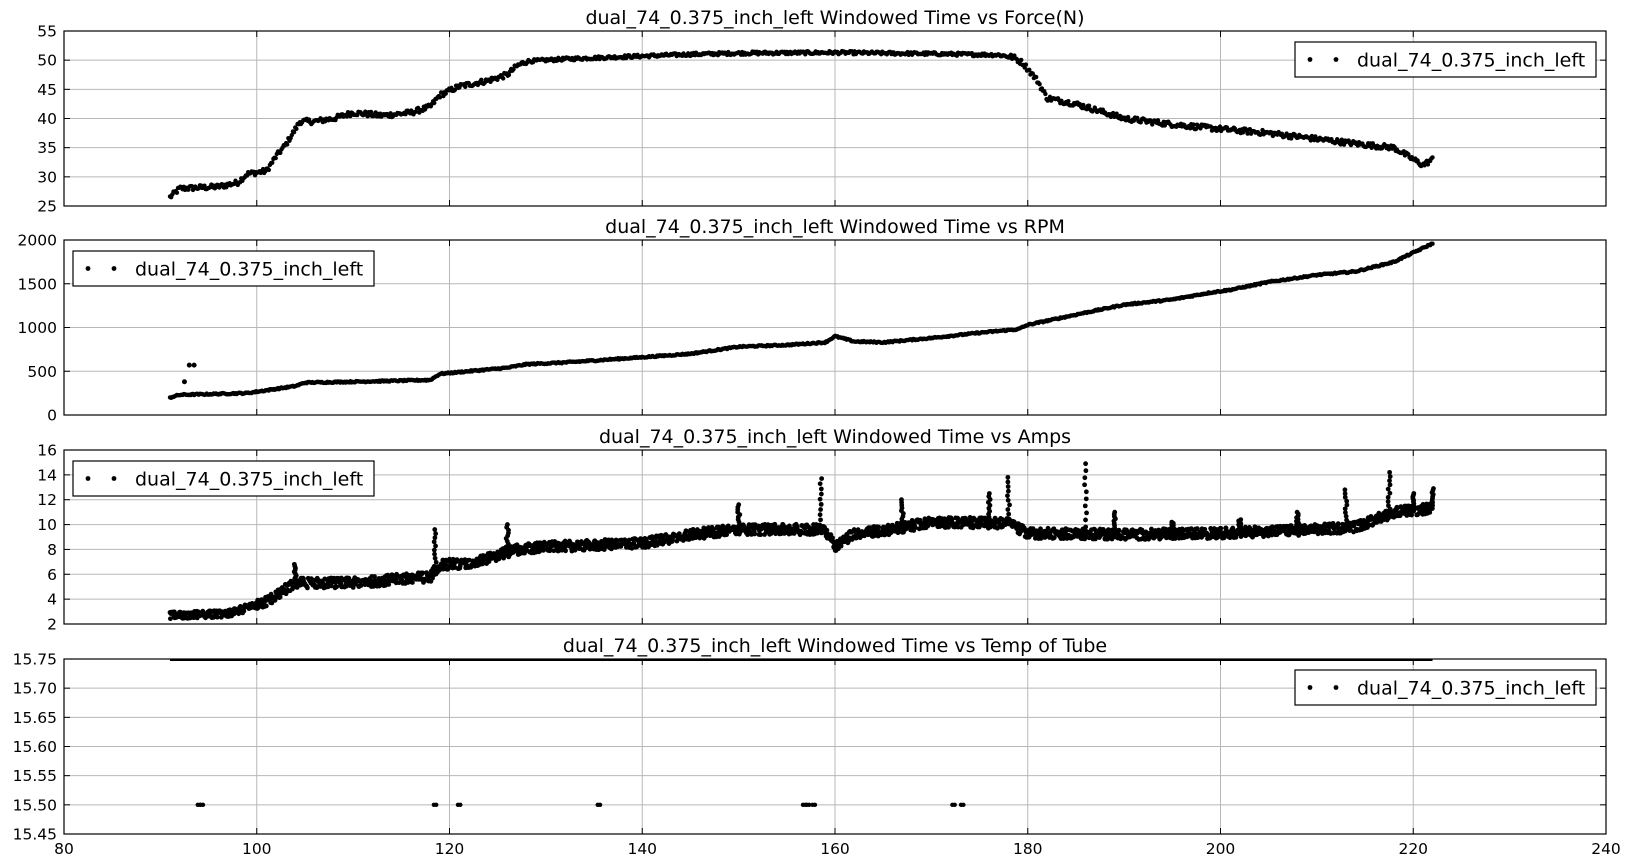  What do you see at coordinates (47, 177) in the screenshot?
I see `y-tick-label: 30` at bounding box center [47, 177].